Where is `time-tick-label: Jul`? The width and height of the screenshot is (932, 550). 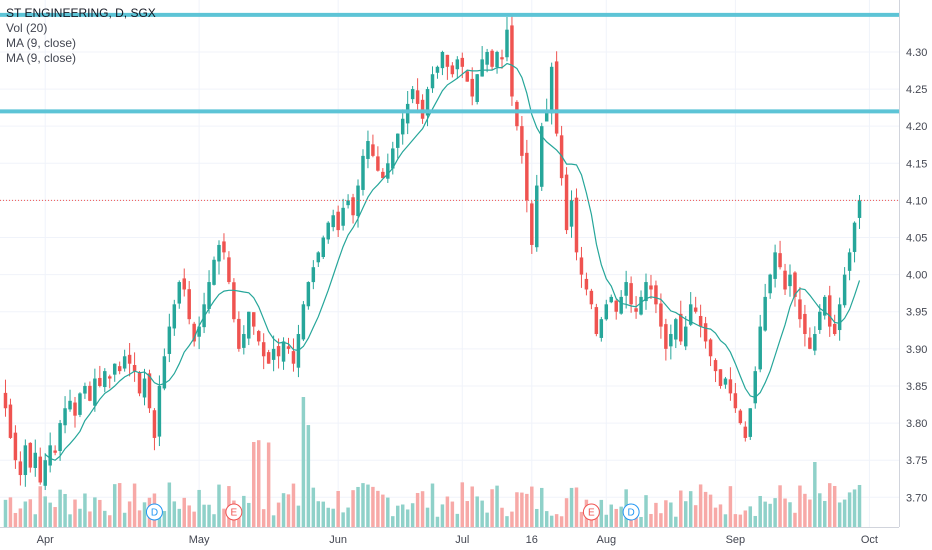
time-tick-label: Jul is located at coordinates (462, 540).